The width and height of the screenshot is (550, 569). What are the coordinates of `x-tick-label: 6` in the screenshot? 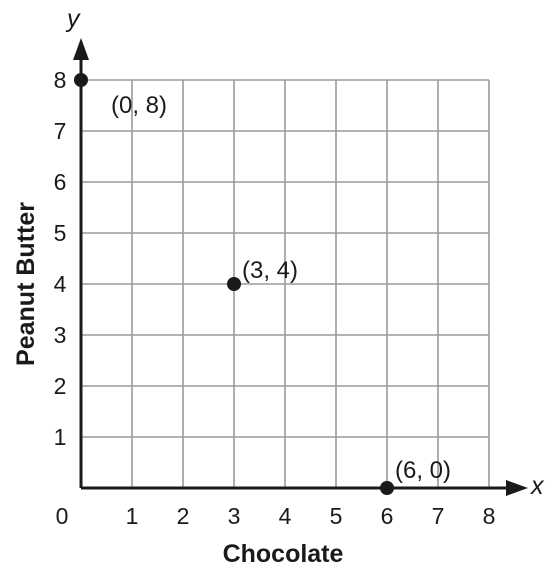 It's located at (387, 516).